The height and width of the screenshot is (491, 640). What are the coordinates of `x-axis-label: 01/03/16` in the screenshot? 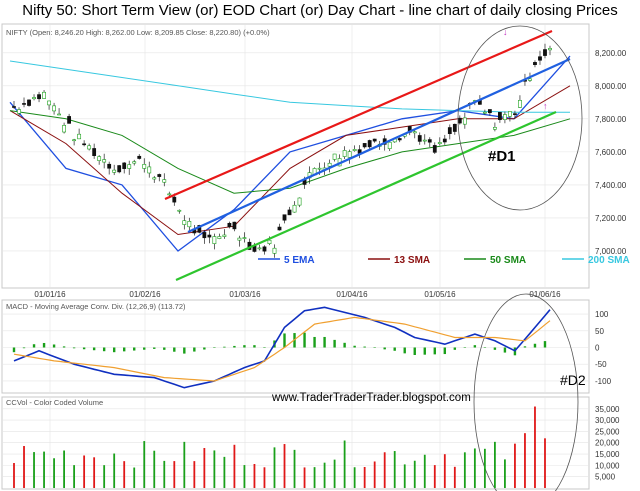 It's located at (245, 294).